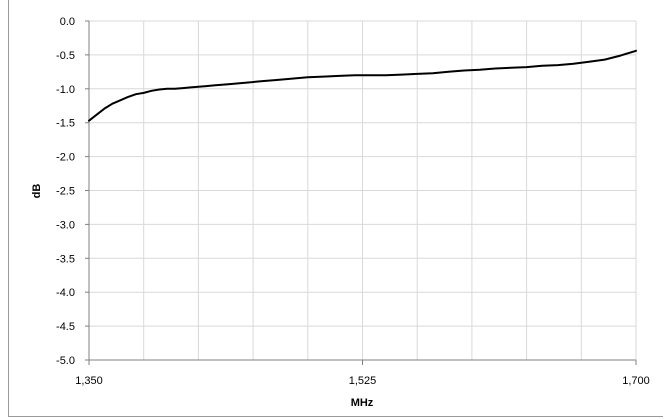  What do you see at coordinates (65, 90) in the screenshot?
I see `y-tick-label: -1.0` at bounding box center [65, 90].